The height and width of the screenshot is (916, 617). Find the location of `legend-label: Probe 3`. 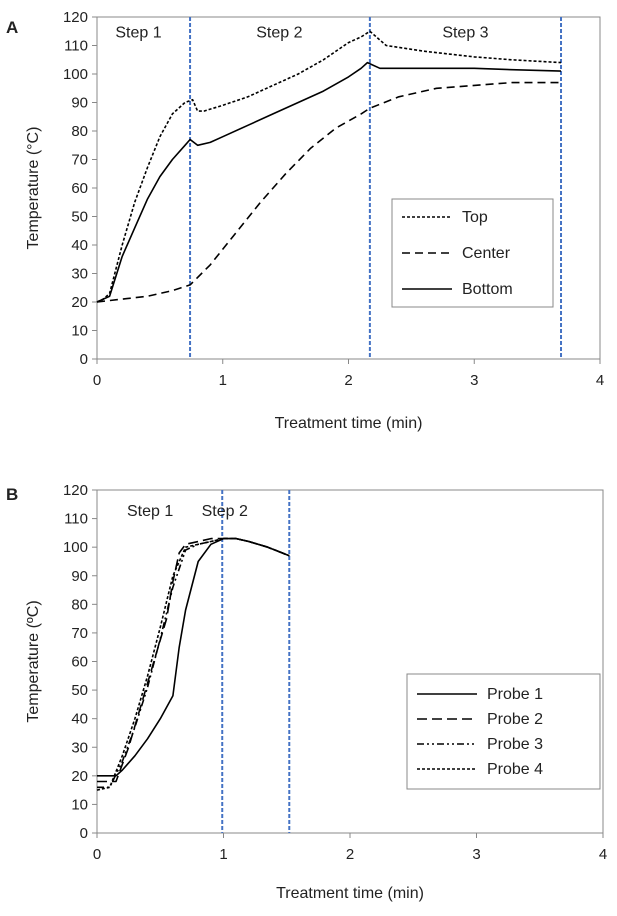

legend-label: Probe 3 is located at coordinates (515, 744).